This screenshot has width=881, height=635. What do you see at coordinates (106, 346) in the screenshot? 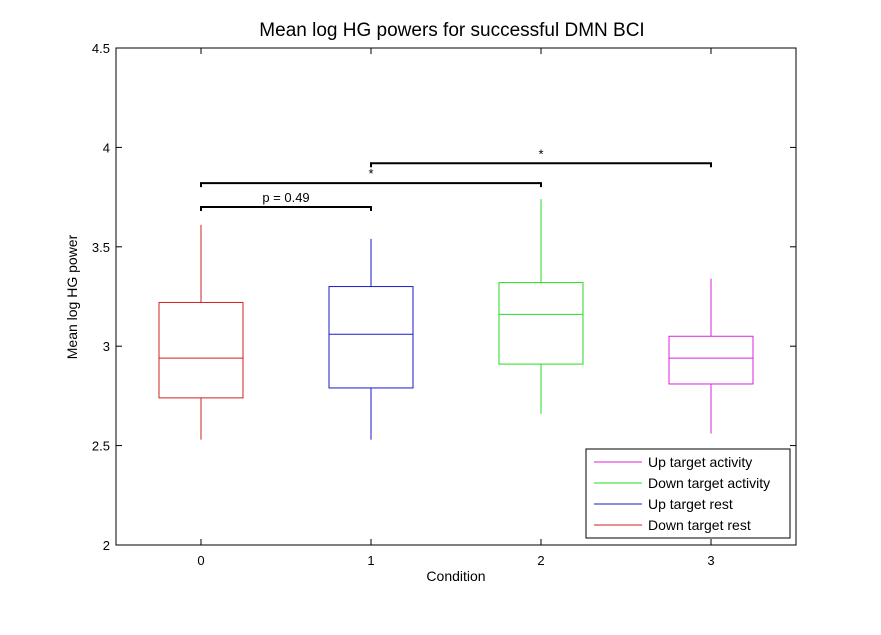
I see `y-tick-label: 3` at bounding box center [106, 346].